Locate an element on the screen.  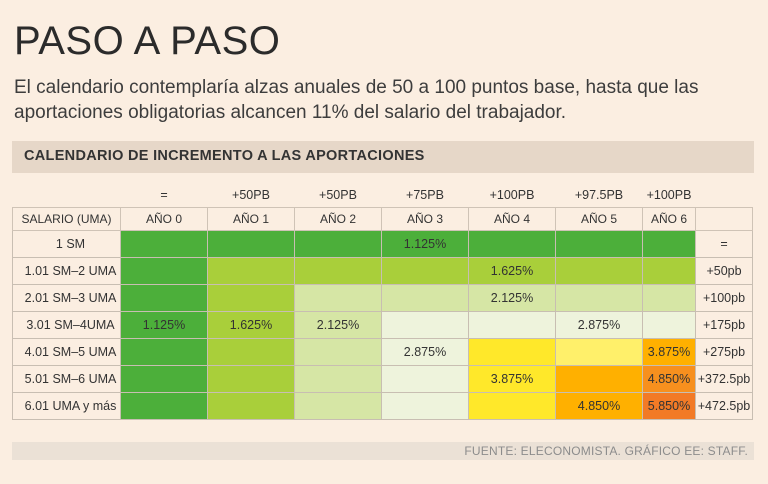
salary-range-label: 1.01 SM–2 UMA is located at coordinates (66, 271).